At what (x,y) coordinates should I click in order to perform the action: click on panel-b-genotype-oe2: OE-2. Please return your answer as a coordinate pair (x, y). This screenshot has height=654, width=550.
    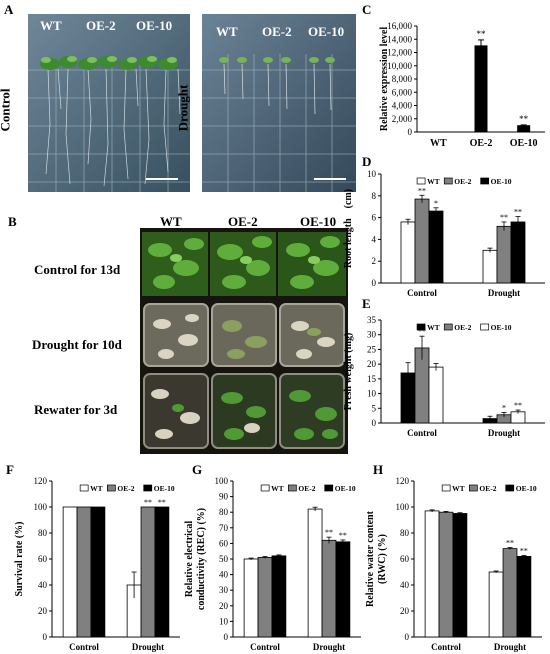
    Looking at the image, I should click on (243, 221).